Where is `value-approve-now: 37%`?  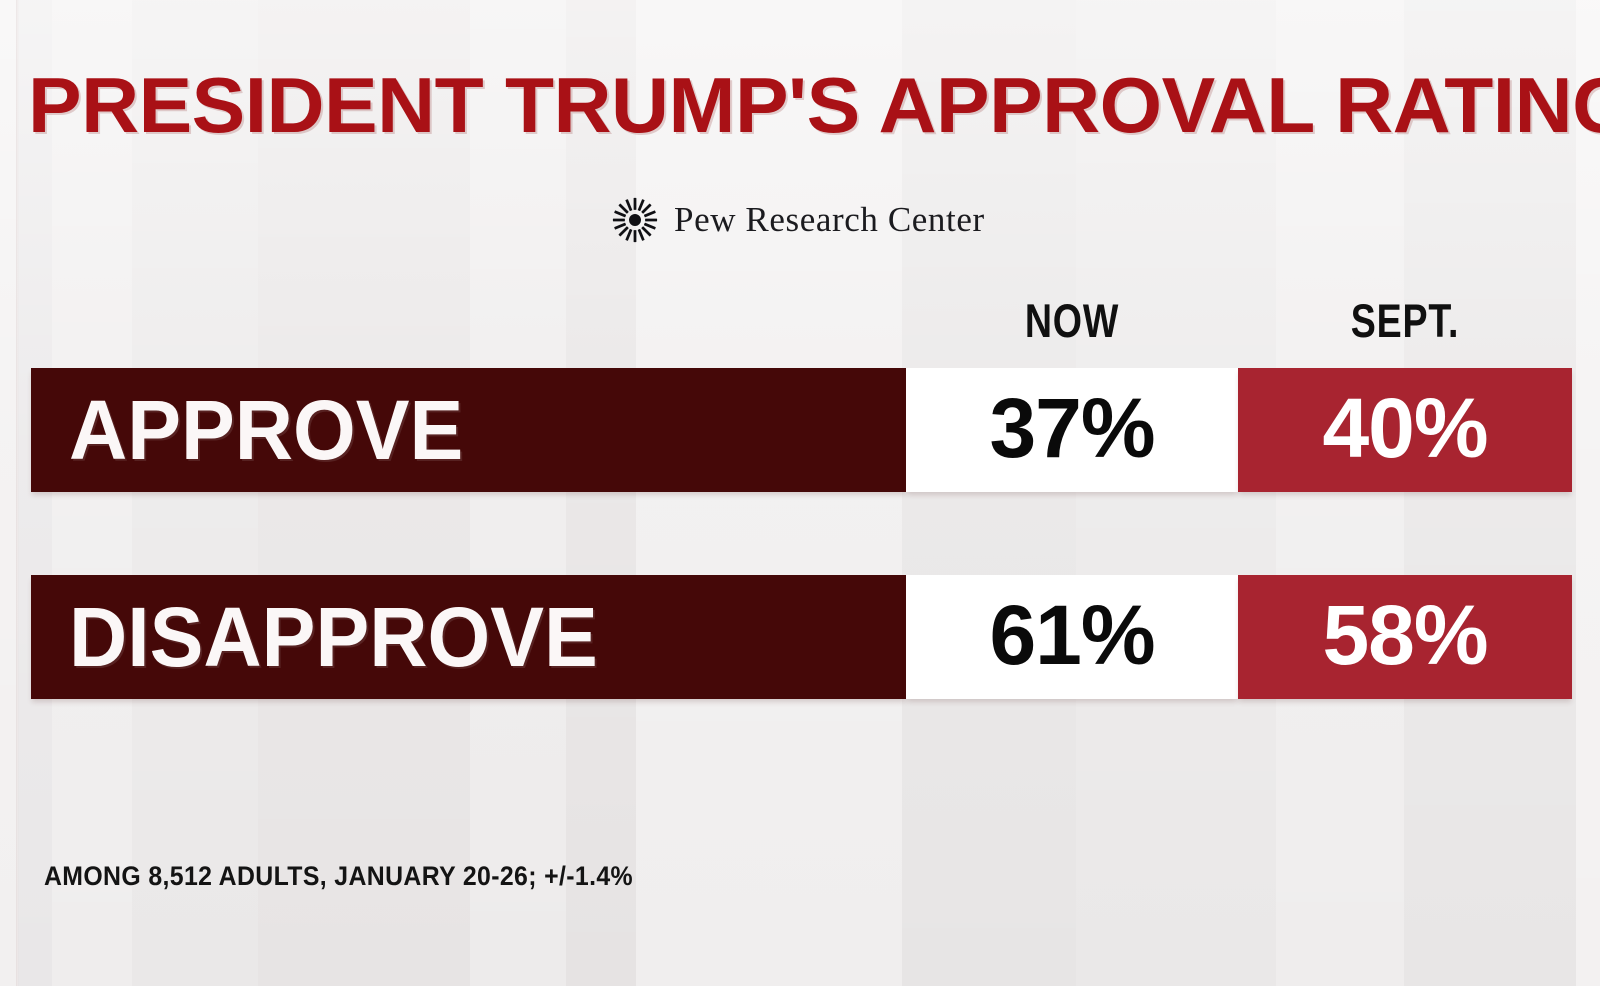
value-approve-now: 37% is located at coordinates (1072, 428).